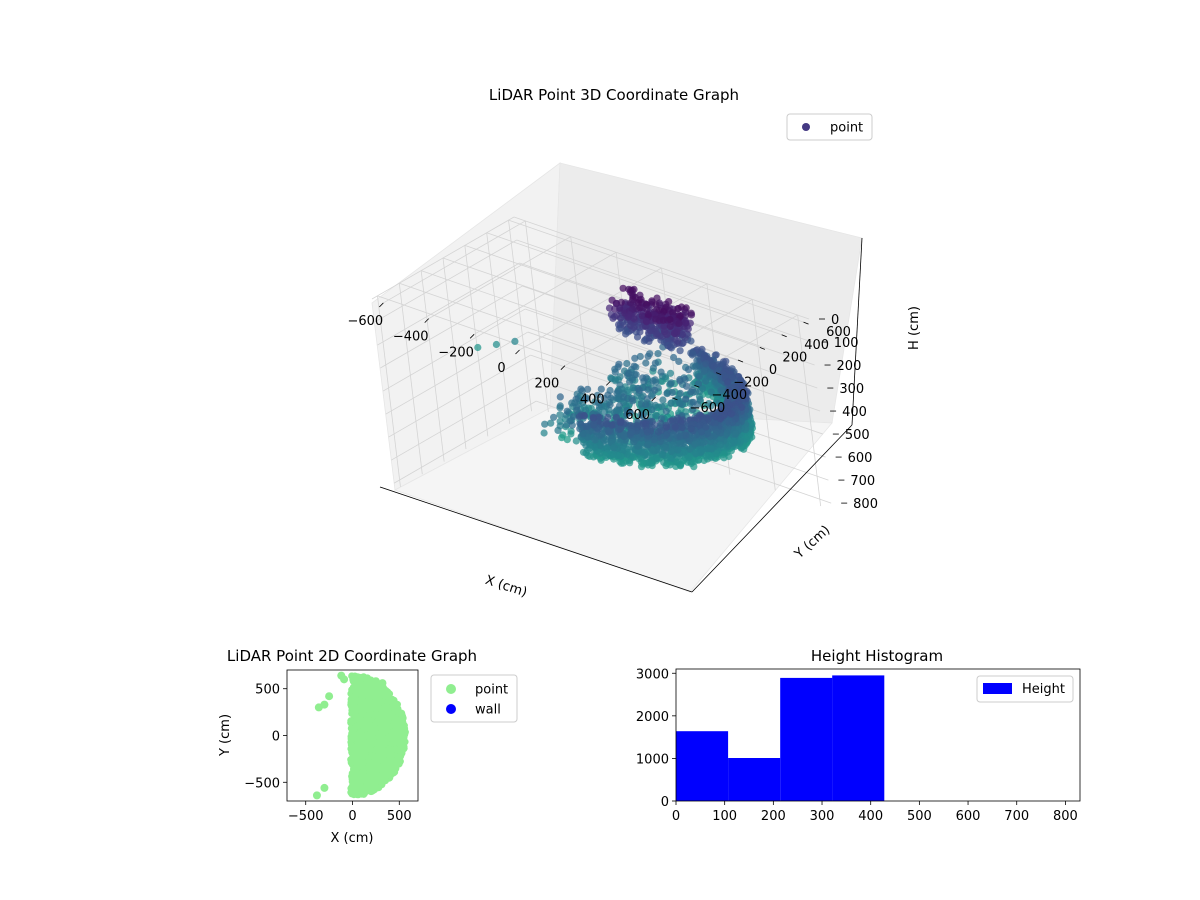 The image size is (1200, 900). I want to click on x-tick, so click(563, 367).